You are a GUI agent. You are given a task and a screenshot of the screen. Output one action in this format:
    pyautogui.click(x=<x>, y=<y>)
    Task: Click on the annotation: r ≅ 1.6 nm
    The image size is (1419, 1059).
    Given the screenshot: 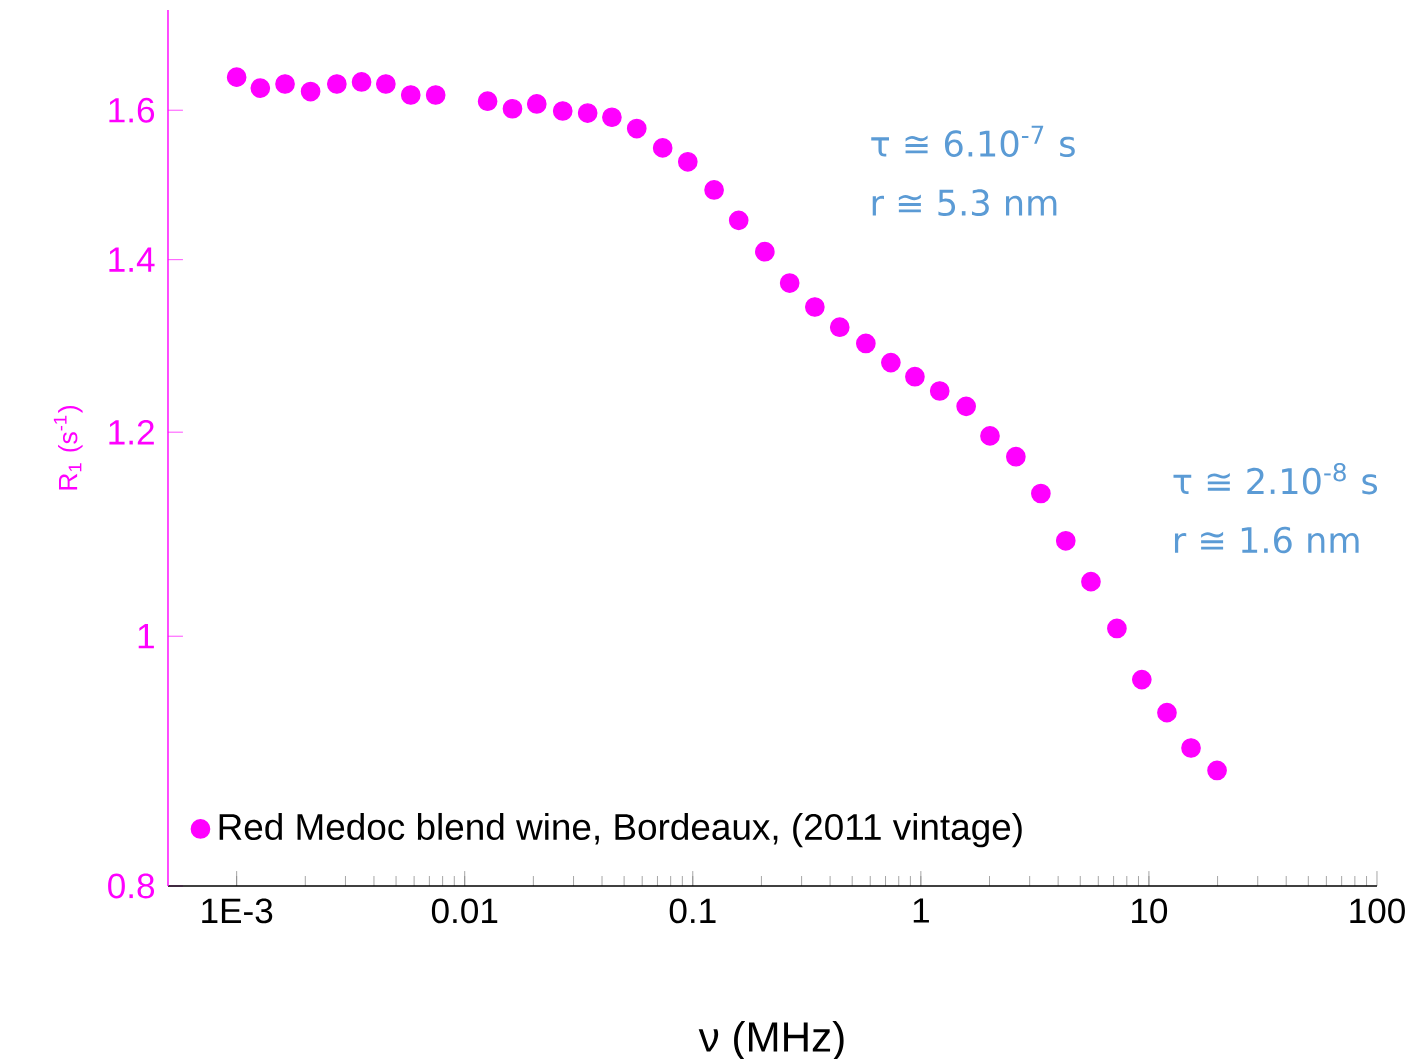 What is the action you would take?
    pyautogui.click(x=1266, y=540)
    